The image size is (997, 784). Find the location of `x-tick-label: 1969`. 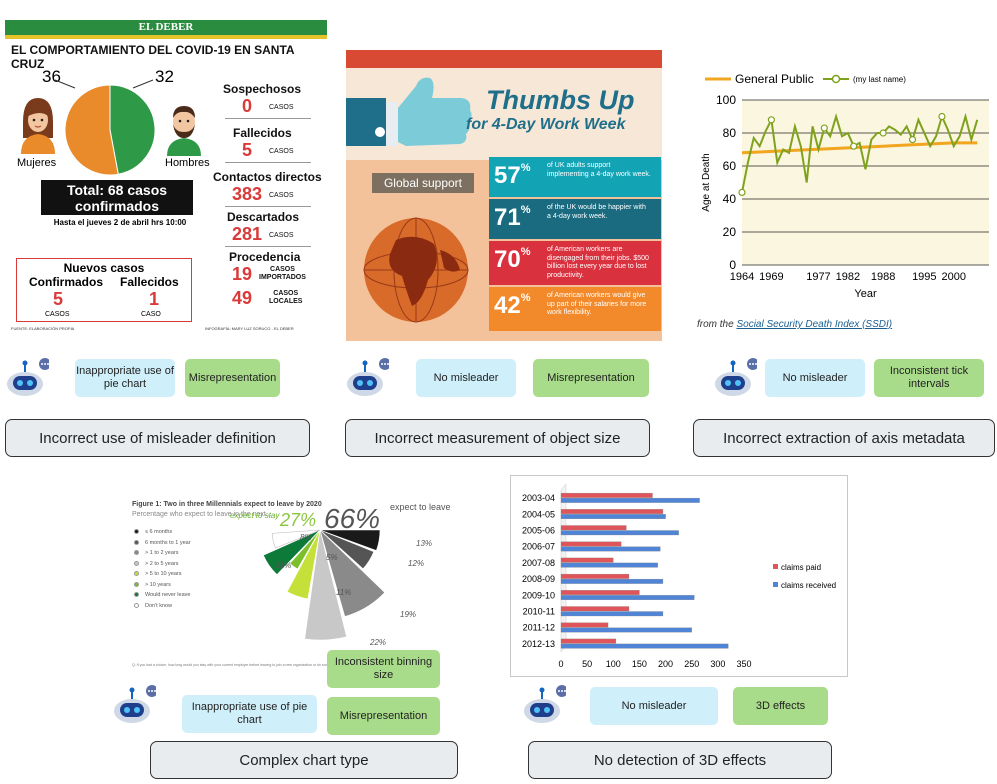

x-tick-label: 1969 is located at coordinates (771, 277).